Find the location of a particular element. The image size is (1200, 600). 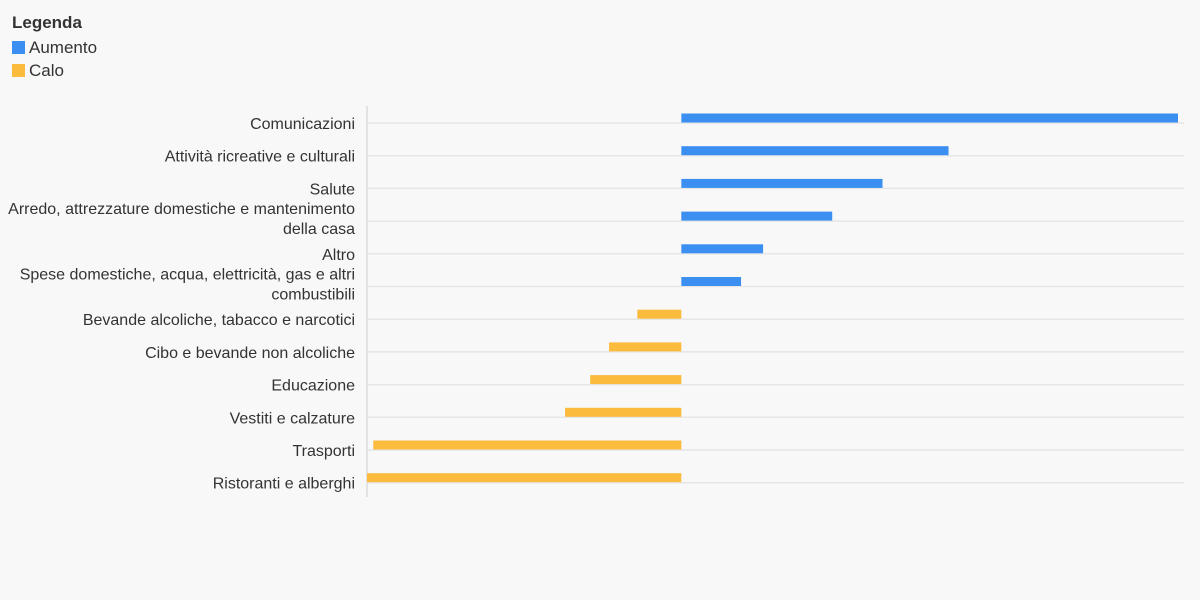

category-label: Bevande alcoliche, tabacco e narcotici is located at coordinates (219, 320).